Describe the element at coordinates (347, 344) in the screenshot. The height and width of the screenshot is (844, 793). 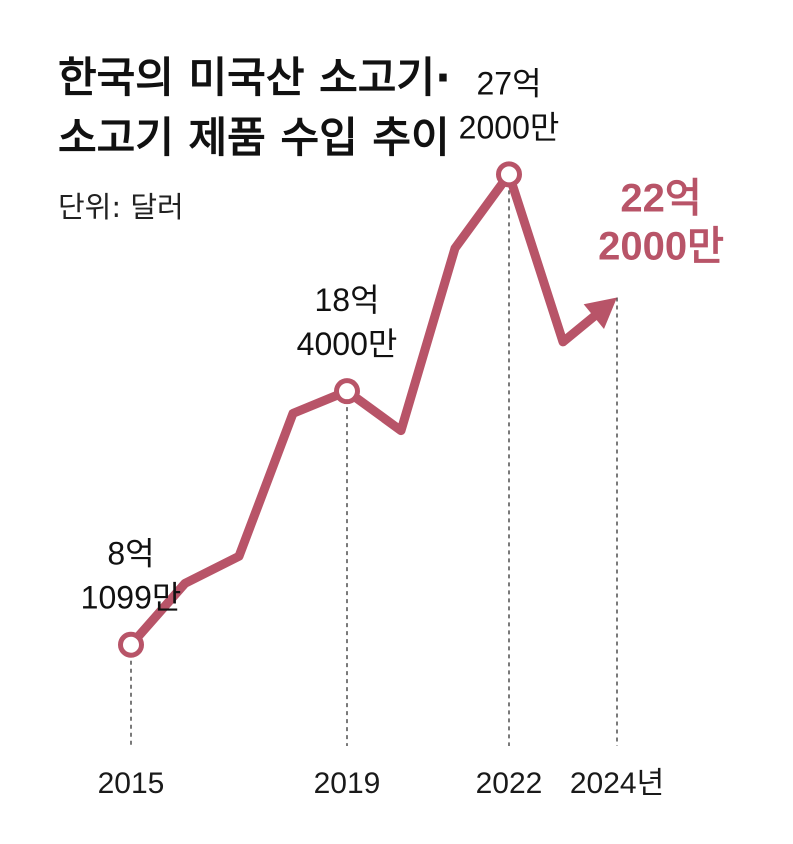
I see `data-label-2019-line-2: 4000만` at that location.